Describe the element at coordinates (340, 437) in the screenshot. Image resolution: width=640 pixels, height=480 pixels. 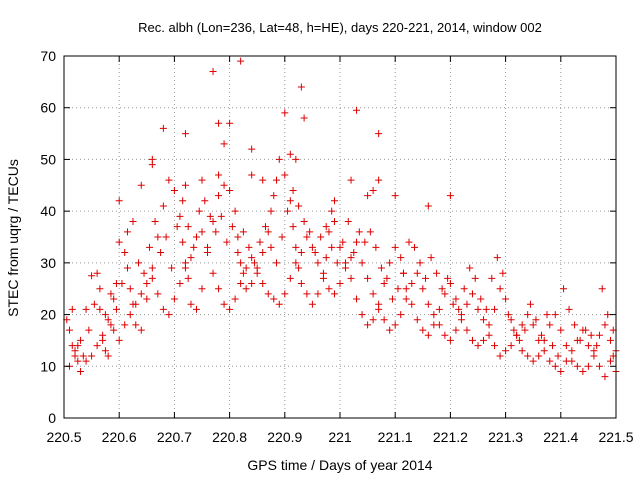
I see `x-tick-label: 221` at that location.